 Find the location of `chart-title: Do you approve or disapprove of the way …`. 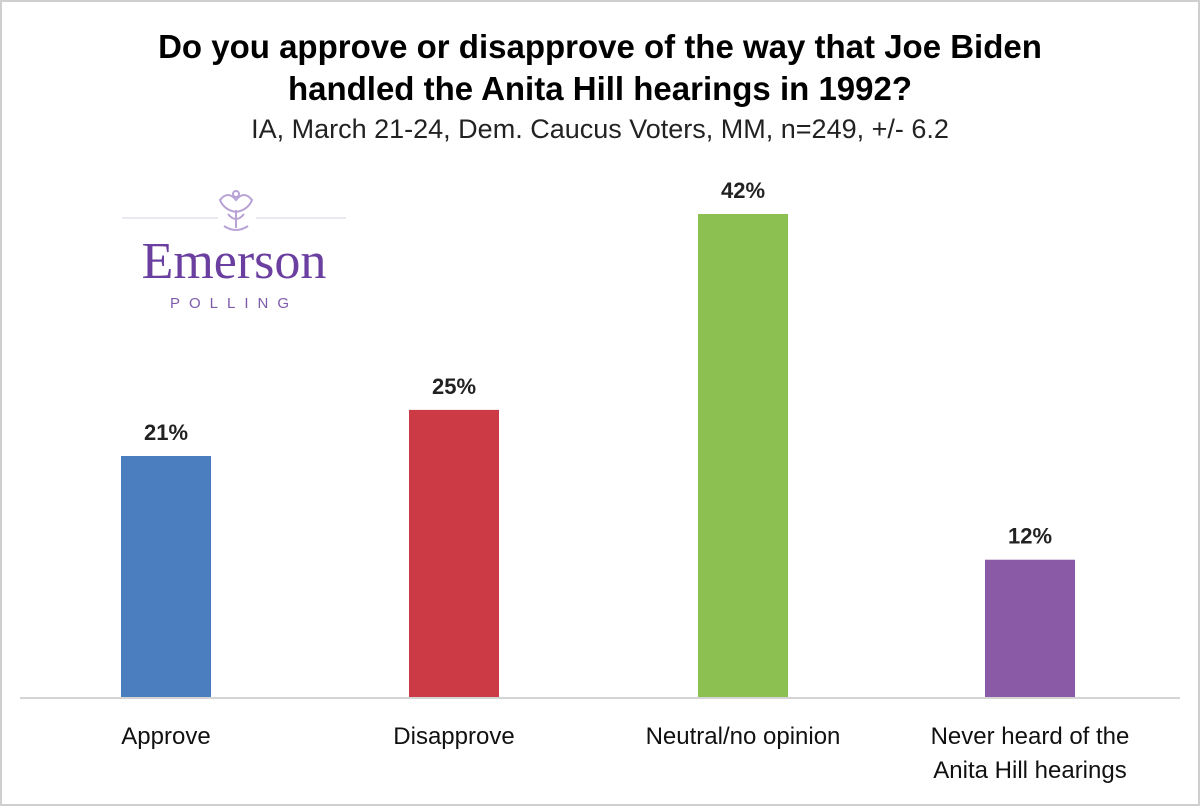

chart-title: Do you approve or disapprove of the way … is located at coordinates (600, 68).